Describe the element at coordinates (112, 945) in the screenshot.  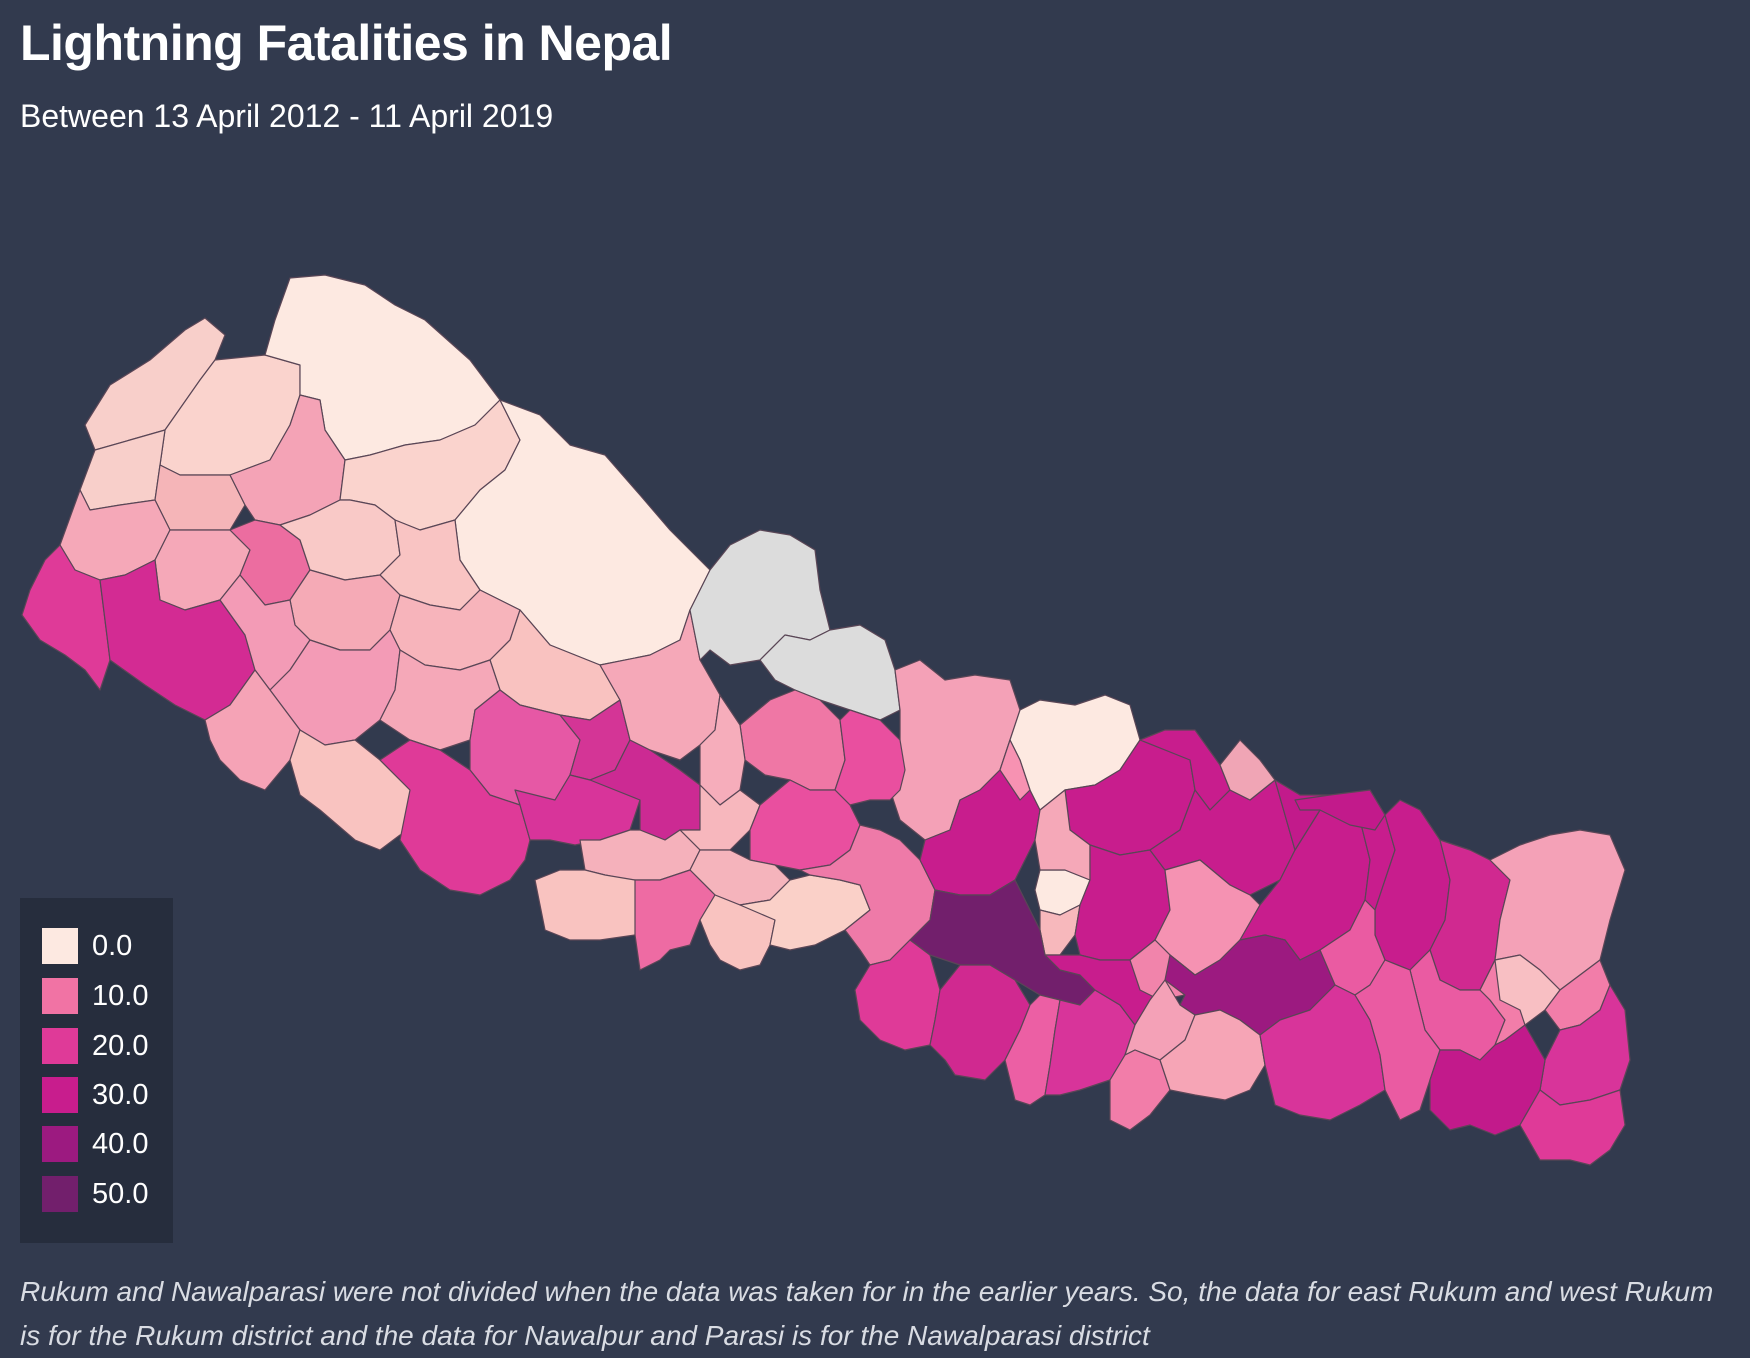
I see `legend-label: 0.0` at that location.